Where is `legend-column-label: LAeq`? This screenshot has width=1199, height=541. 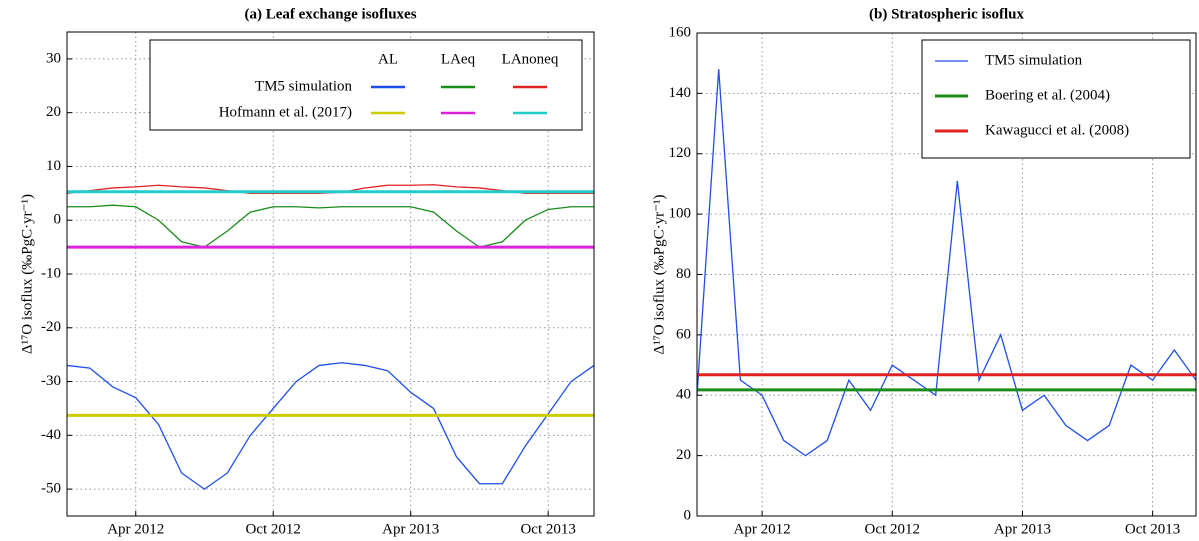
legend-column-label: LAeq is located at coordinates (458, 59).